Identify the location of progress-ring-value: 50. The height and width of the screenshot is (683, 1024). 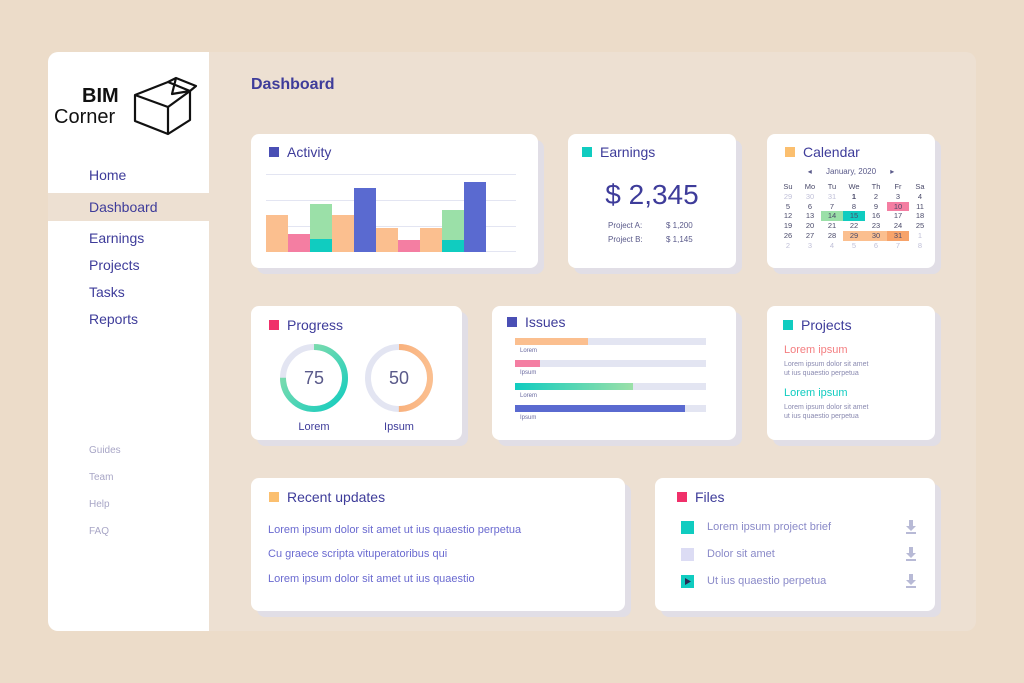
(399, 378).